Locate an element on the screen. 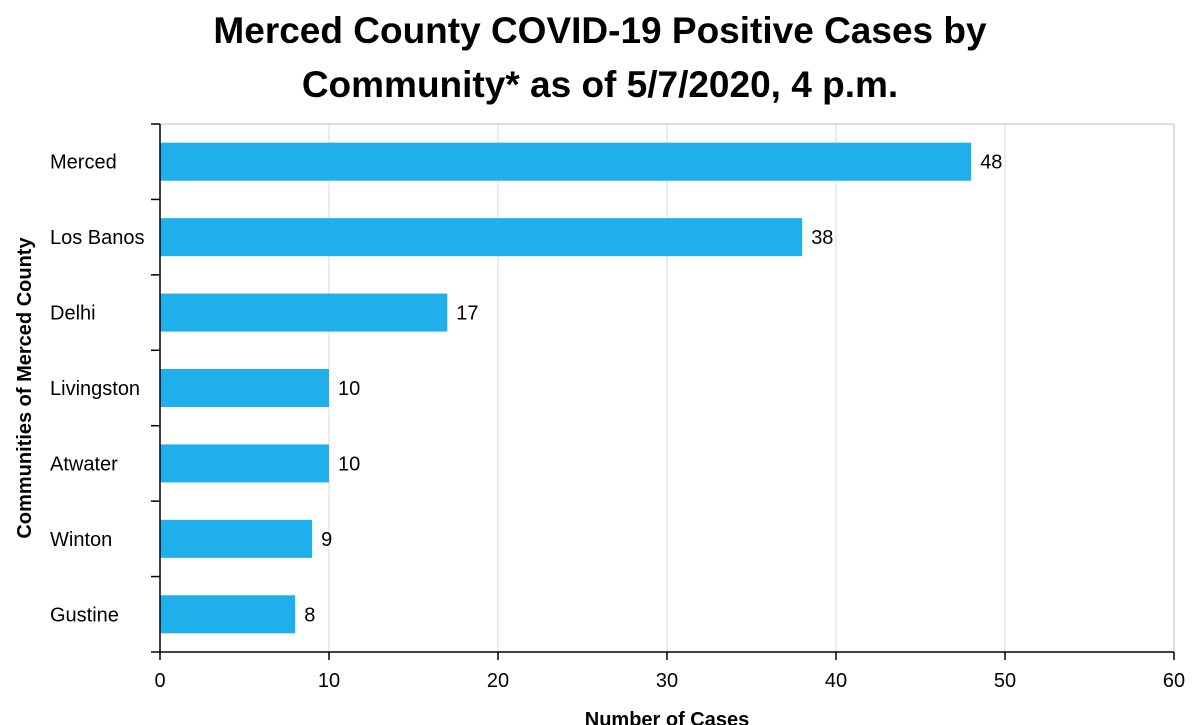 The height and width of the screenshot is (725, 1200). data-label-atwater: 10 is located at coordinates (349, 464).